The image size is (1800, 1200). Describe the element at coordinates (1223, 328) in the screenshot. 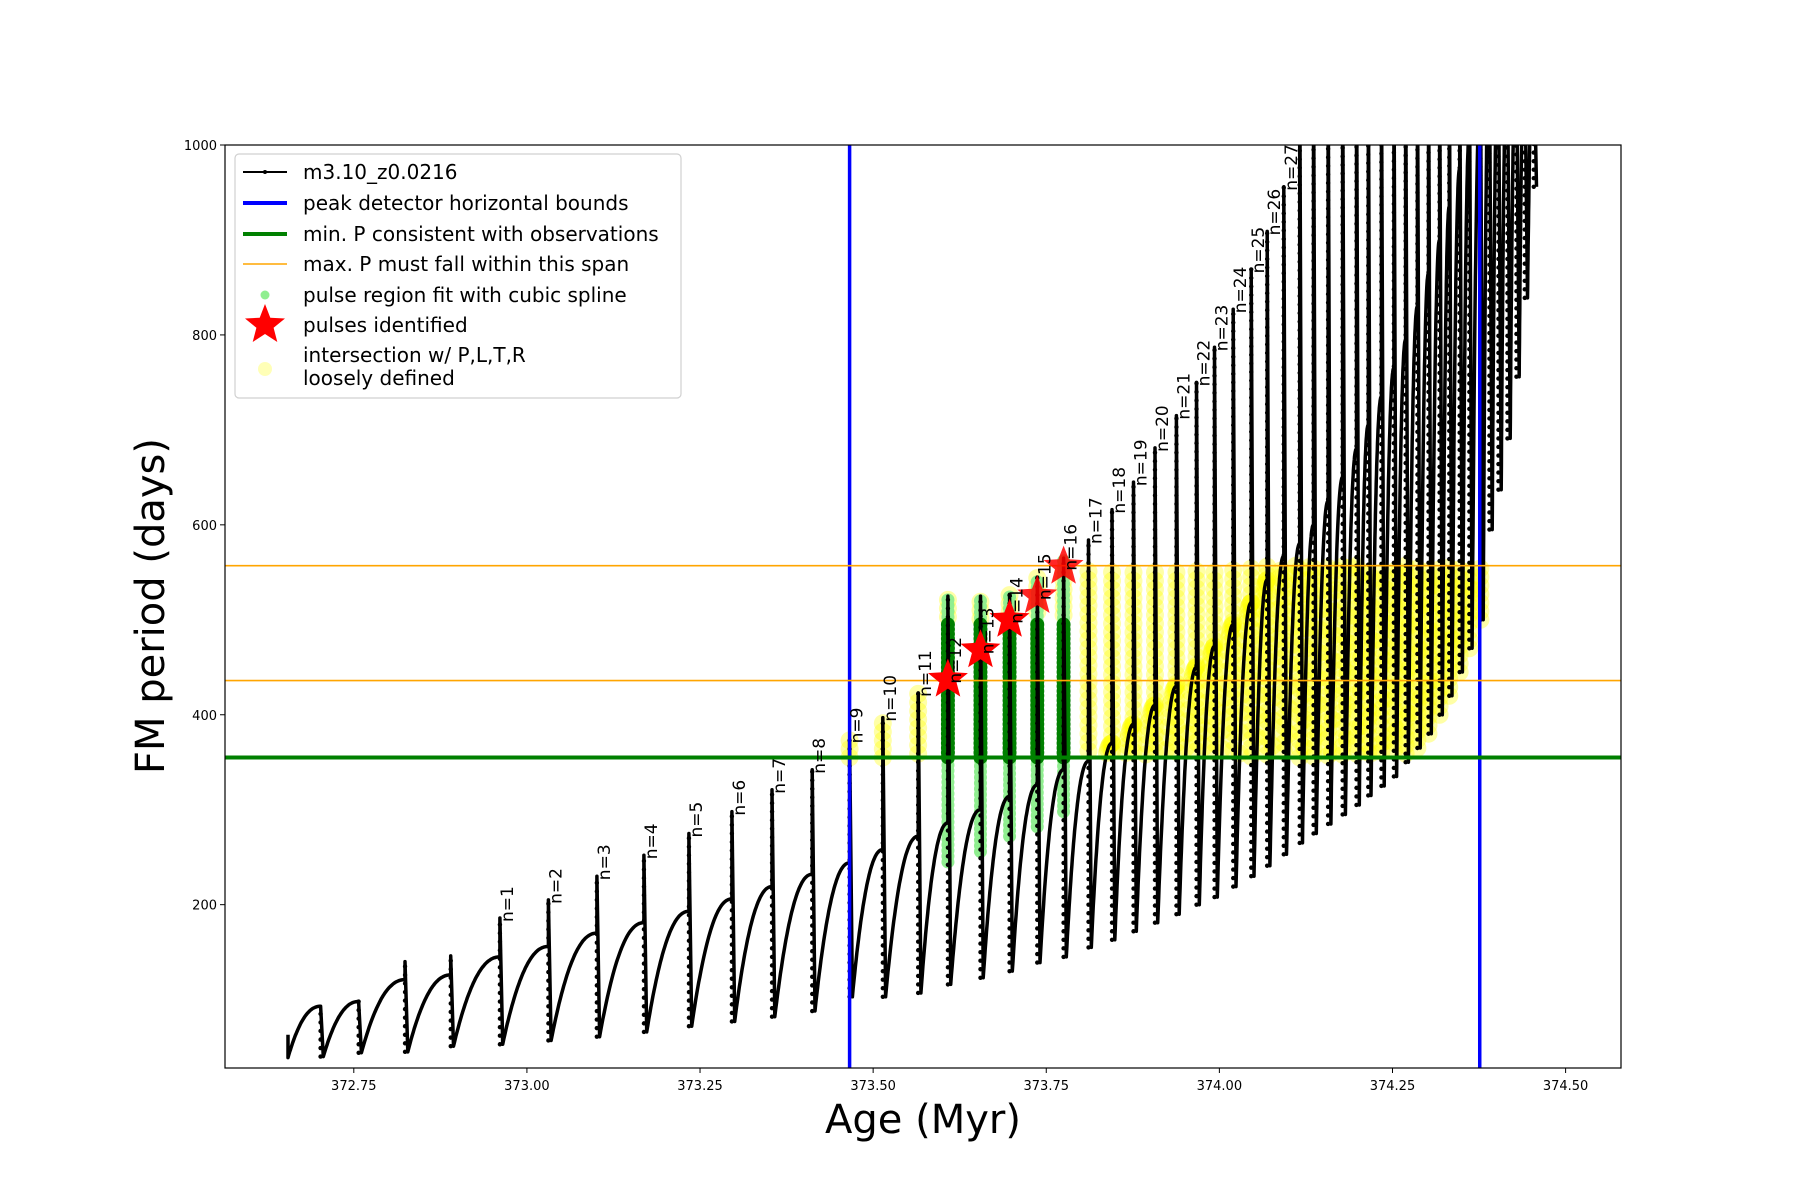

I see `pulse-label: n=23` at that location.